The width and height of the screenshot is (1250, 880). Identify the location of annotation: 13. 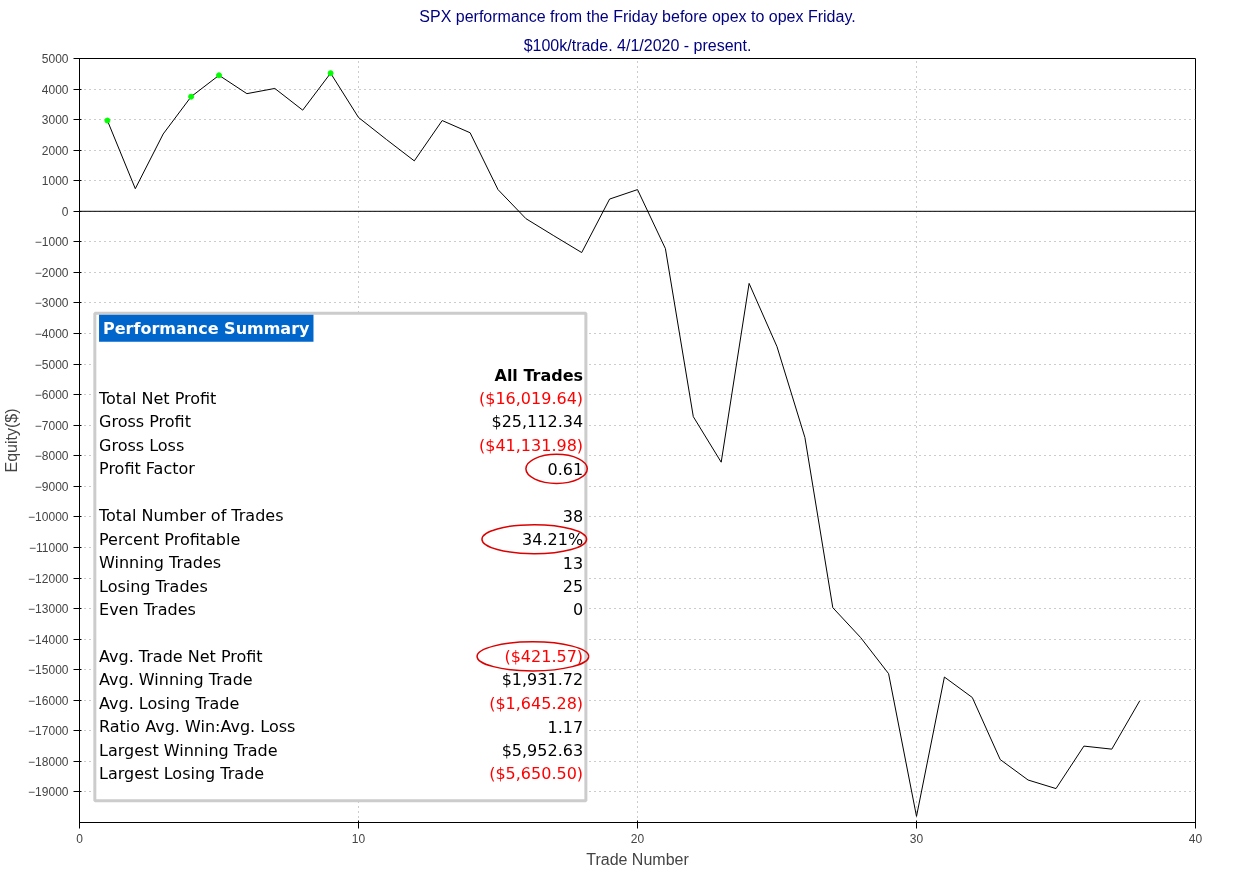
(573, 563).